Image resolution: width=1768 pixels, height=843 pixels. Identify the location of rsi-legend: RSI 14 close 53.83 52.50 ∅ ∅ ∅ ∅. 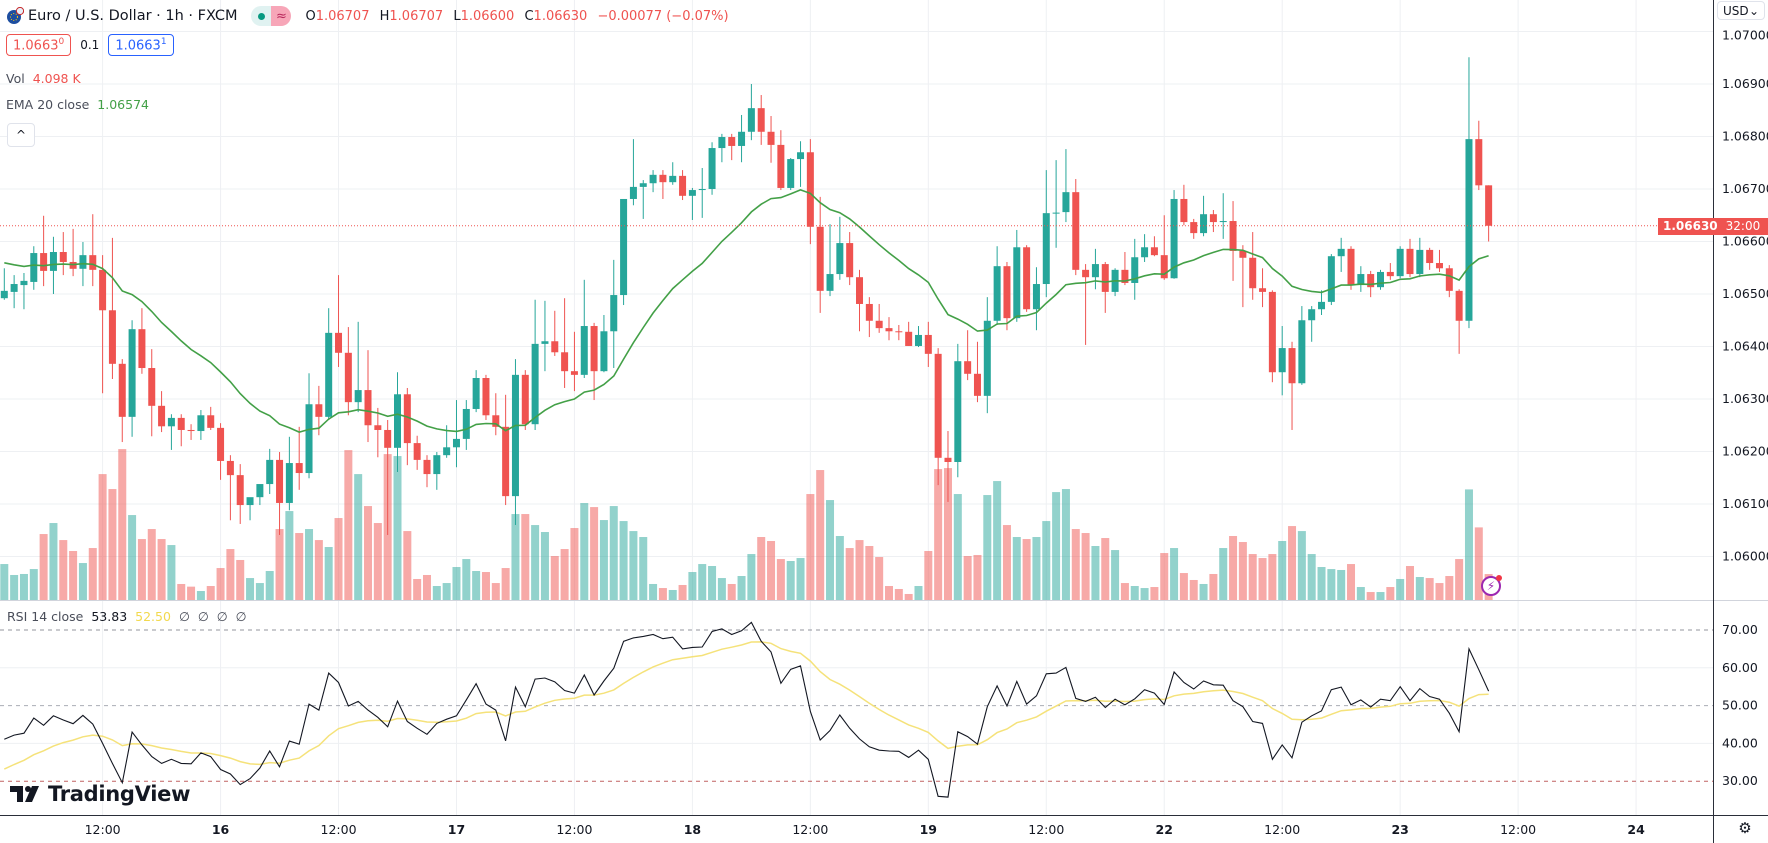
(127, 616).